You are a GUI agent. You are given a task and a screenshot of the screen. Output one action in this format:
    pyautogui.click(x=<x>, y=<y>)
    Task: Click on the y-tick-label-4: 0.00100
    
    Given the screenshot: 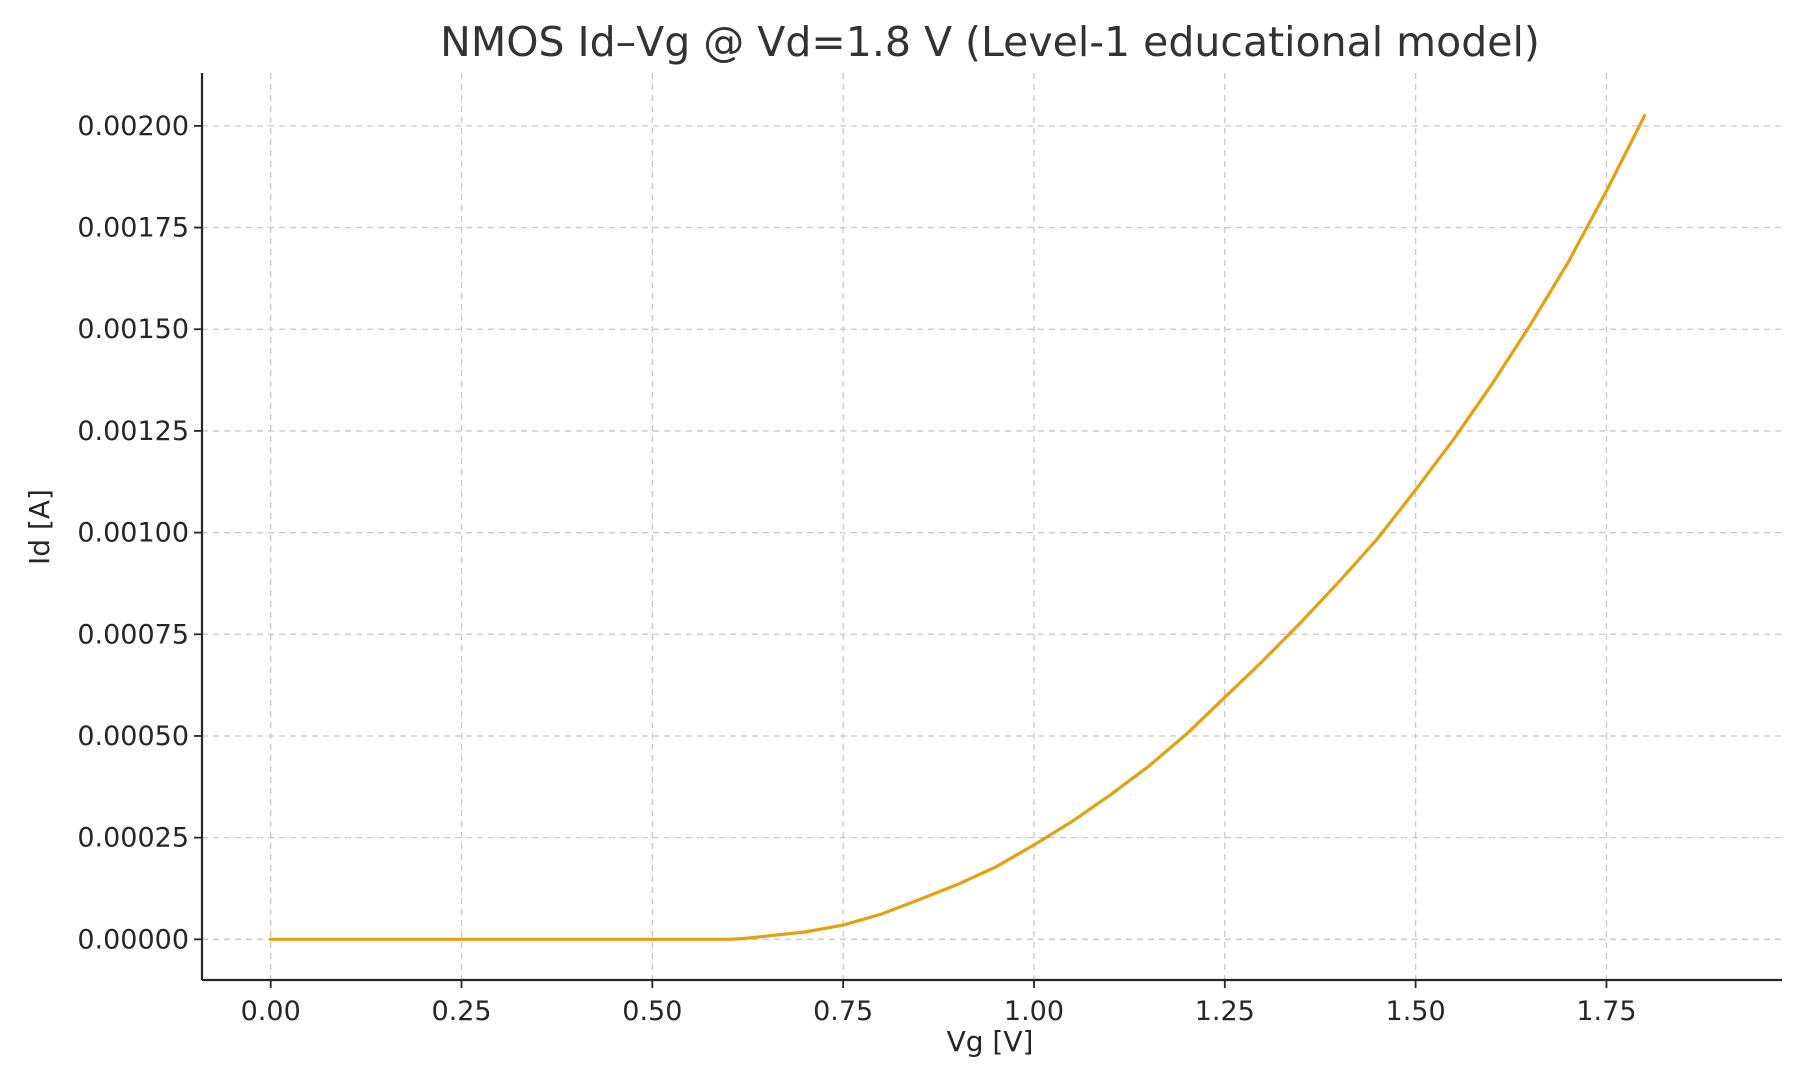 What is the action you would take?
    pyautogui.click(x=133, y=533)
    